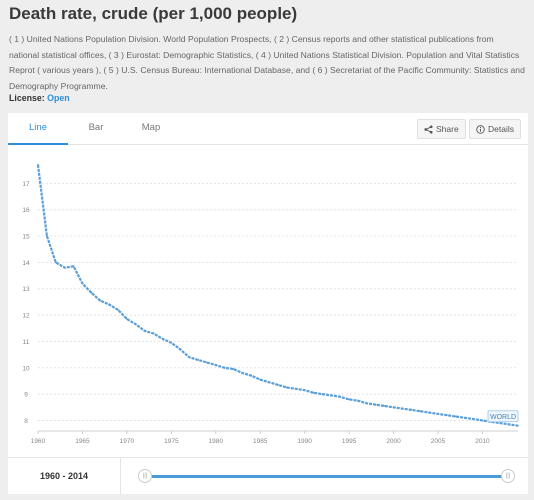 This screenshot has width=534, height=500. What do you see at coordinates (151, 127) in the screenshot?
I see `tab-map: Map` at bounding box center [151, 127].